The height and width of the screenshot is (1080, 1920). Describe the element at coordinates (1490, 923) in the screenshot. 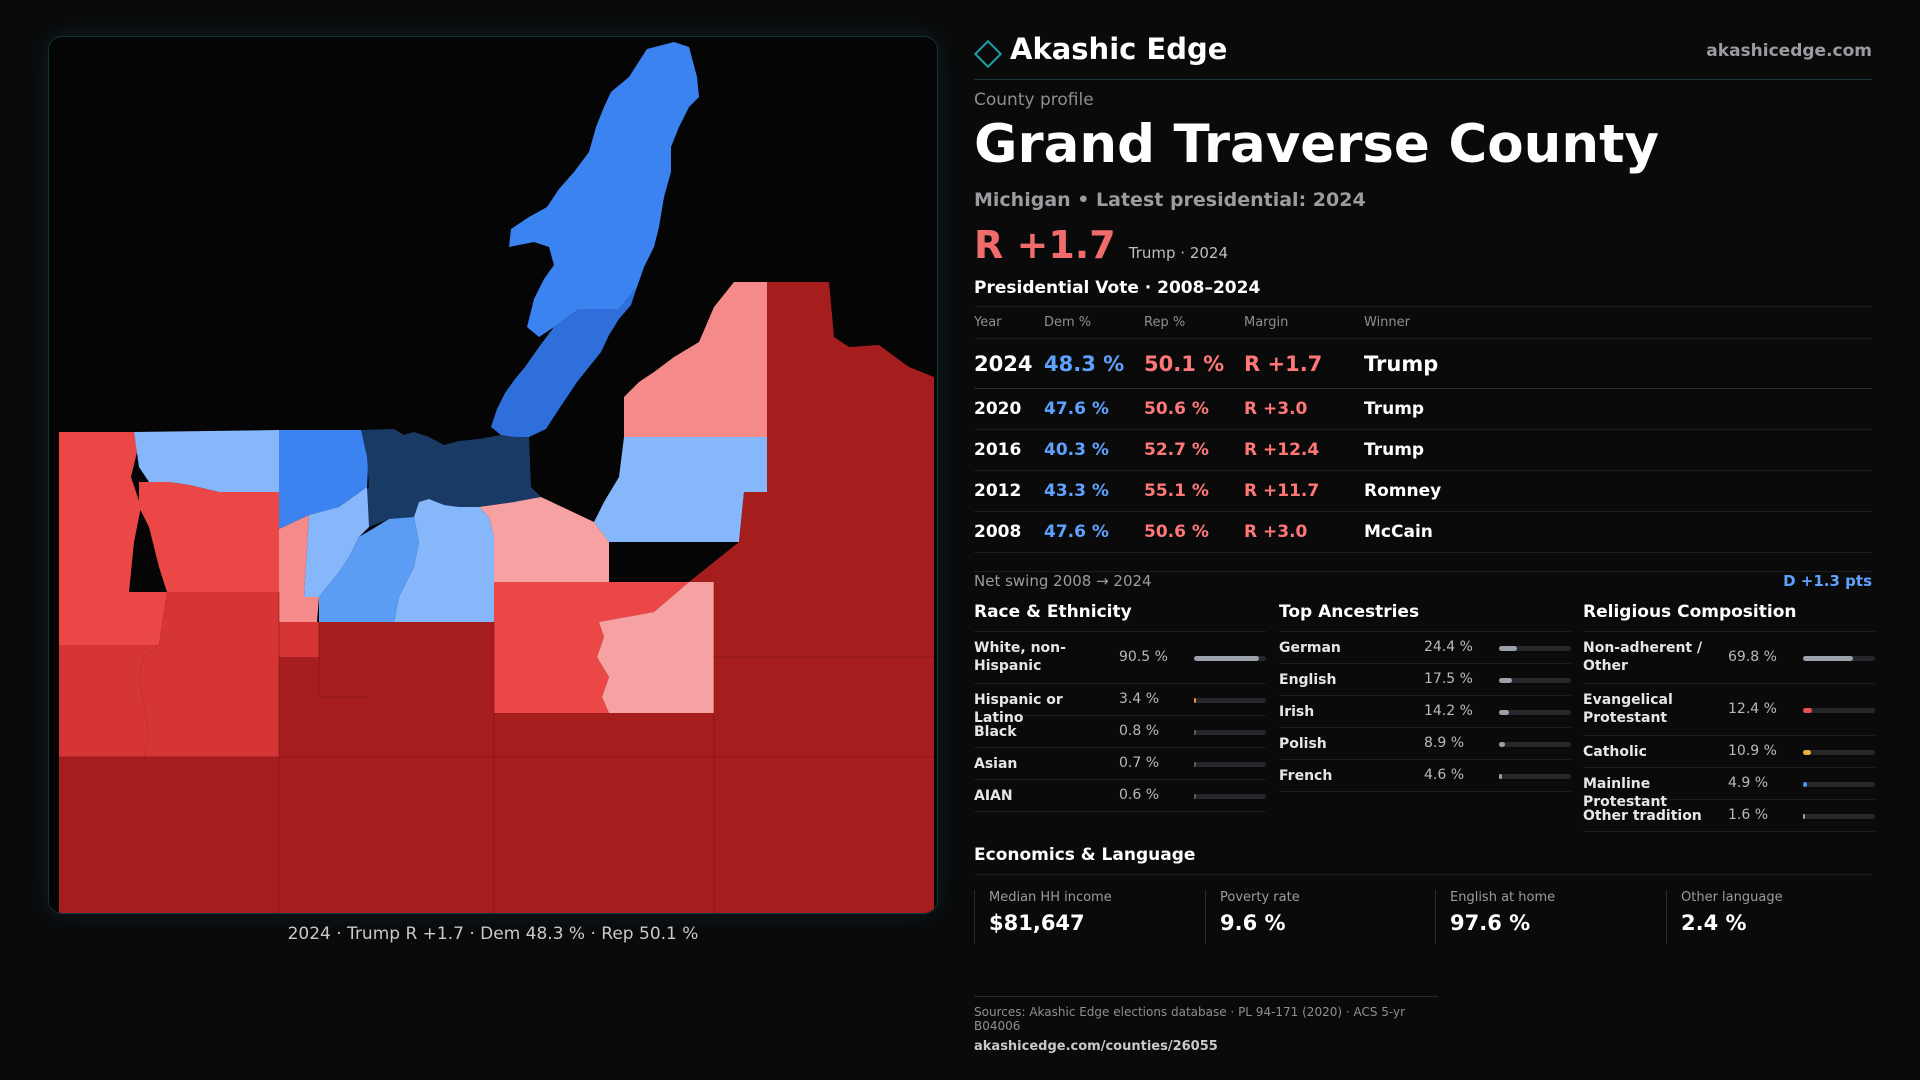

I see `stat-value: 97.6 %` at that location.